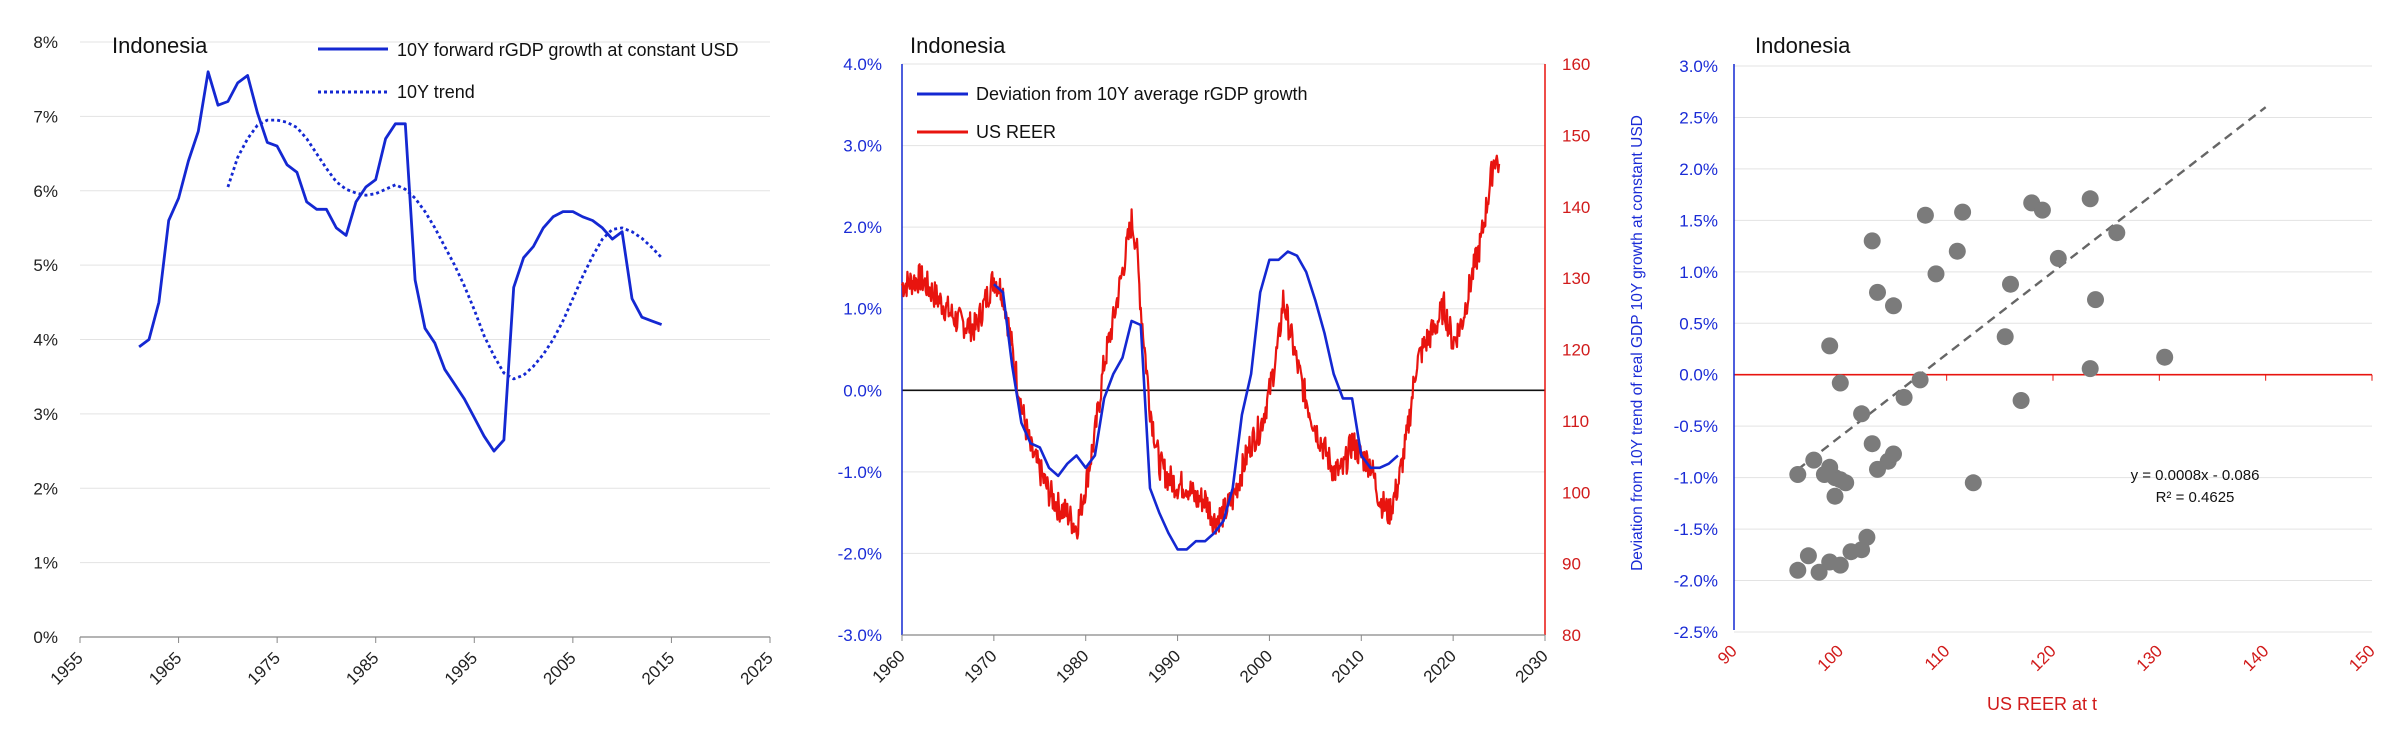  Describe the element at coordinates (45, 42) in the screenshot. I see `y-tick-label: 8%` at that location.